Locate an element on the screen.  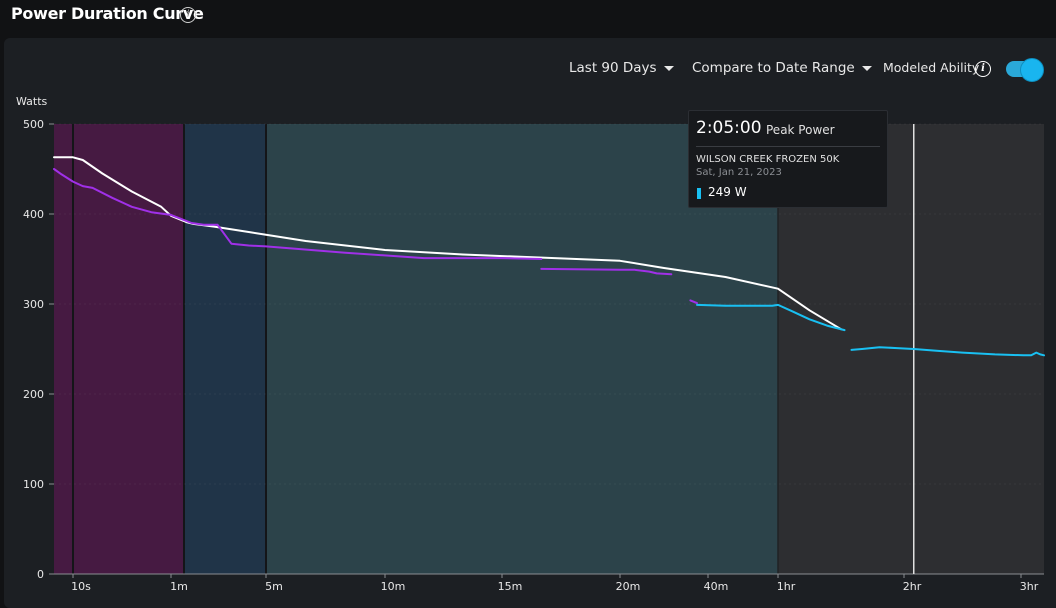
y-tick-label: 100 is located at coordinates (33, 484).